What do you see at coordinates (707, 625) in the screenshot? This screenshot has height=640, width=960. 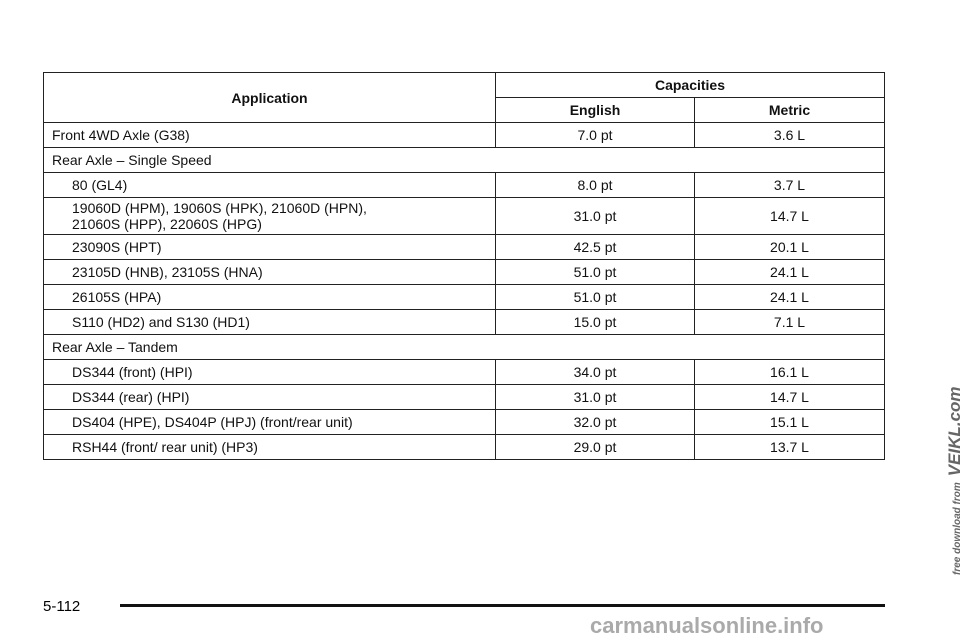 I see `site-watermark: carmanualsonline.info` at bounding box center [707, 625].